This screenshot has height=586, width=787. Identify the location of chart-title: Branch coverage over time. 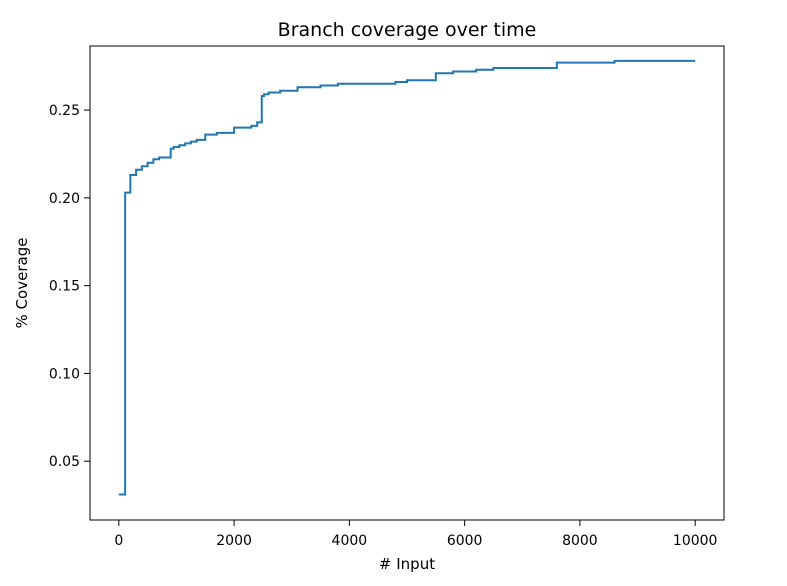
(407, 30).